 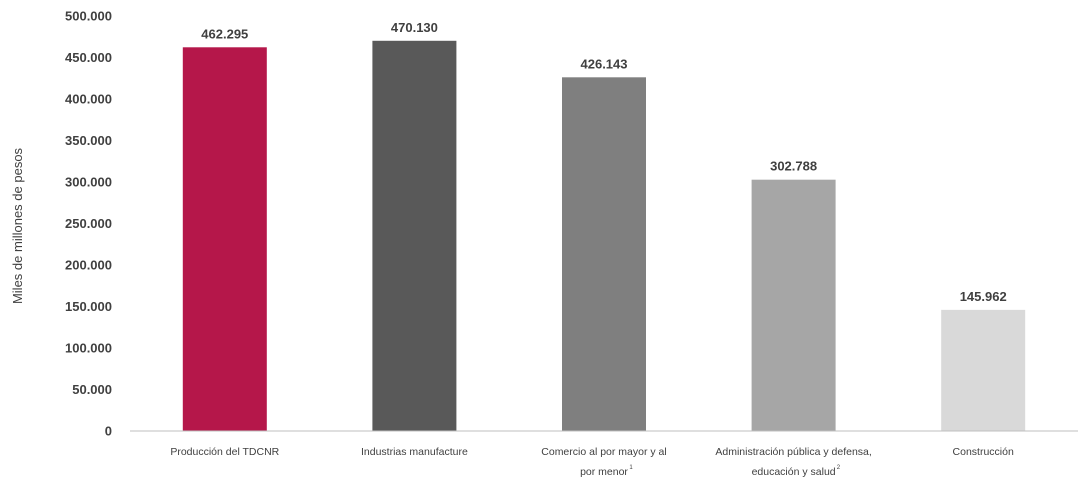 What do you see at coordinates (224, 33) in the screenshot?
I see `data-label: 462.295` at bounding box center [224, 33].